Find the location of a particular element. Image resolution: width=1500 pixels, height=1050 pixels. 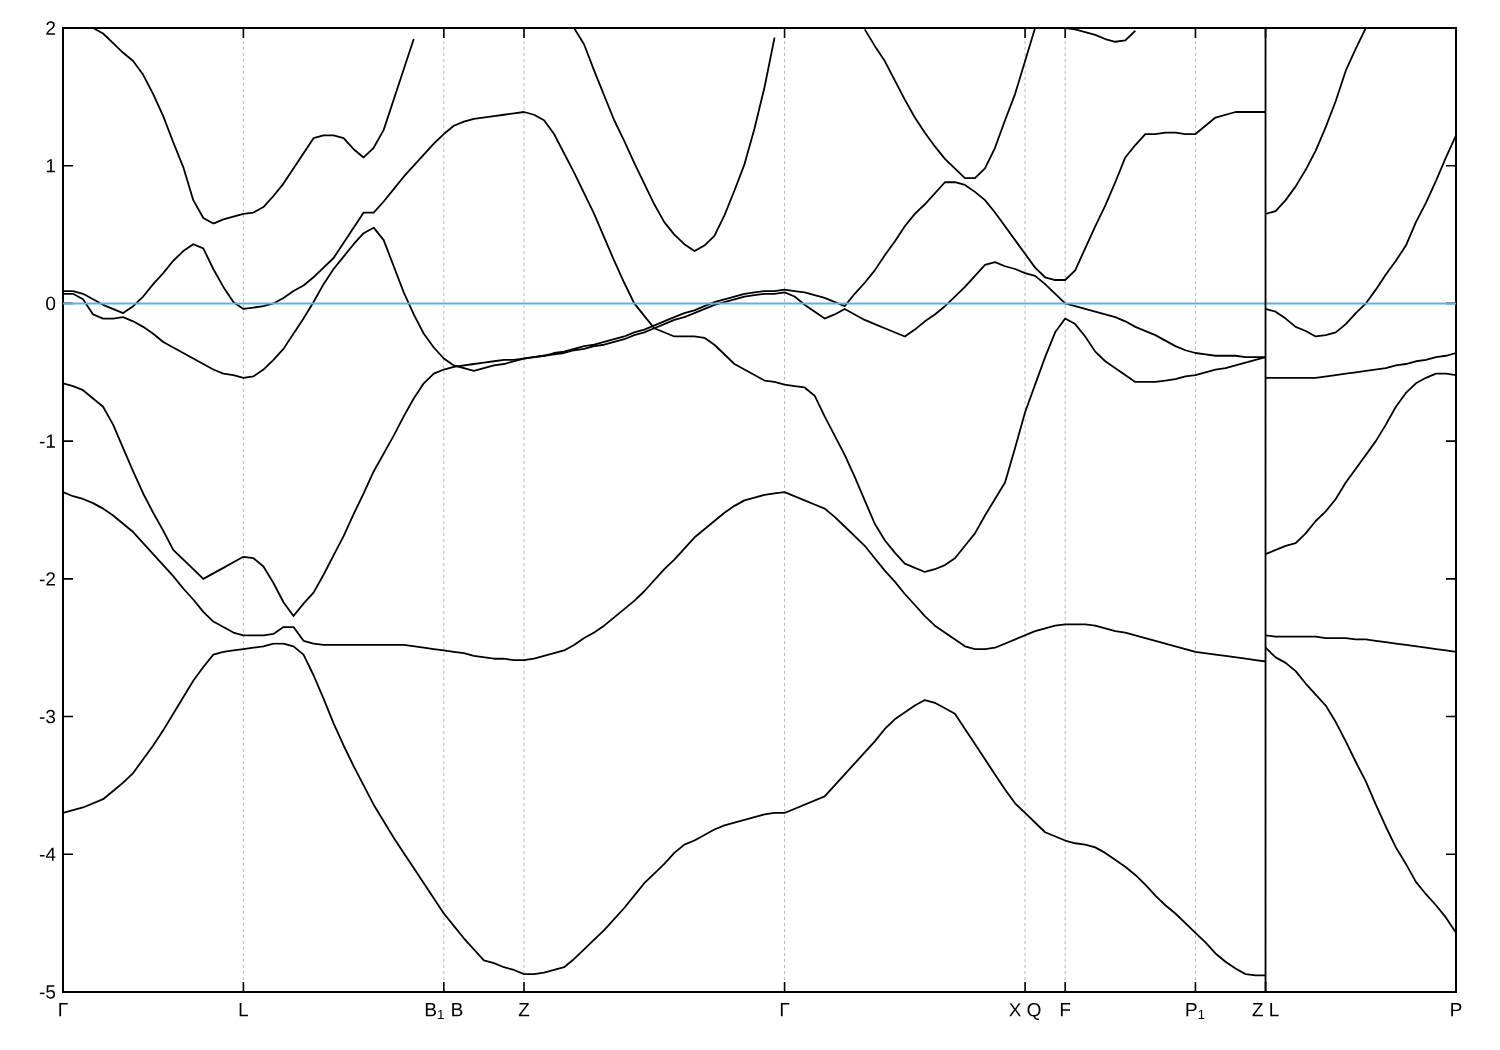

y-tick-label: -1 is located at coordinates (47, 441).